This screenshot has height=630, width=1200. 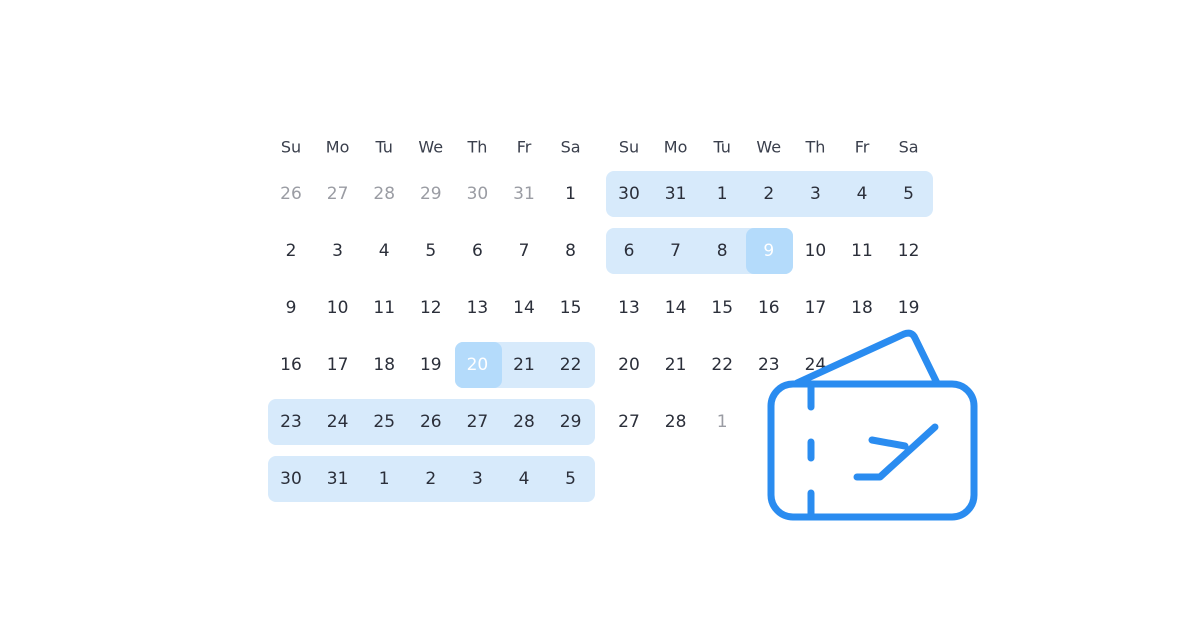 What do you see at coordinates (872, 425) in the screenshot?
I see `ticket-icon` at bounding box center [872, 425].